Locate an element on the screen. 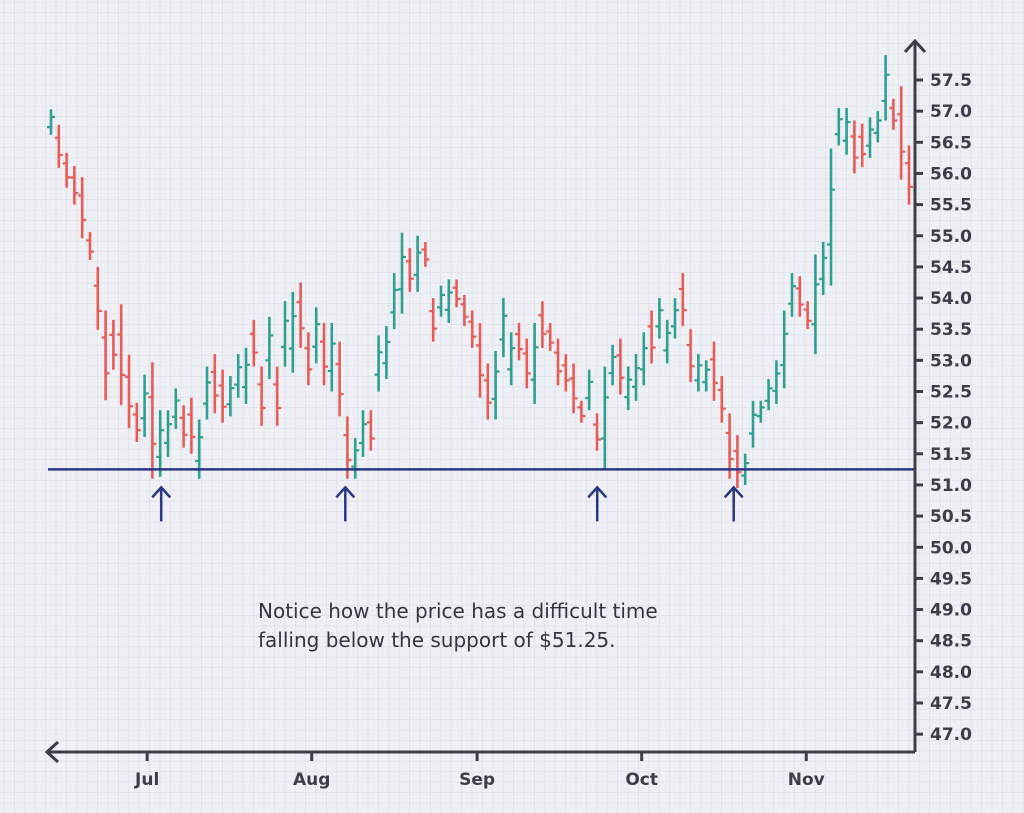  y-tick-label: 48.5 is located at coordinates (951, 642).